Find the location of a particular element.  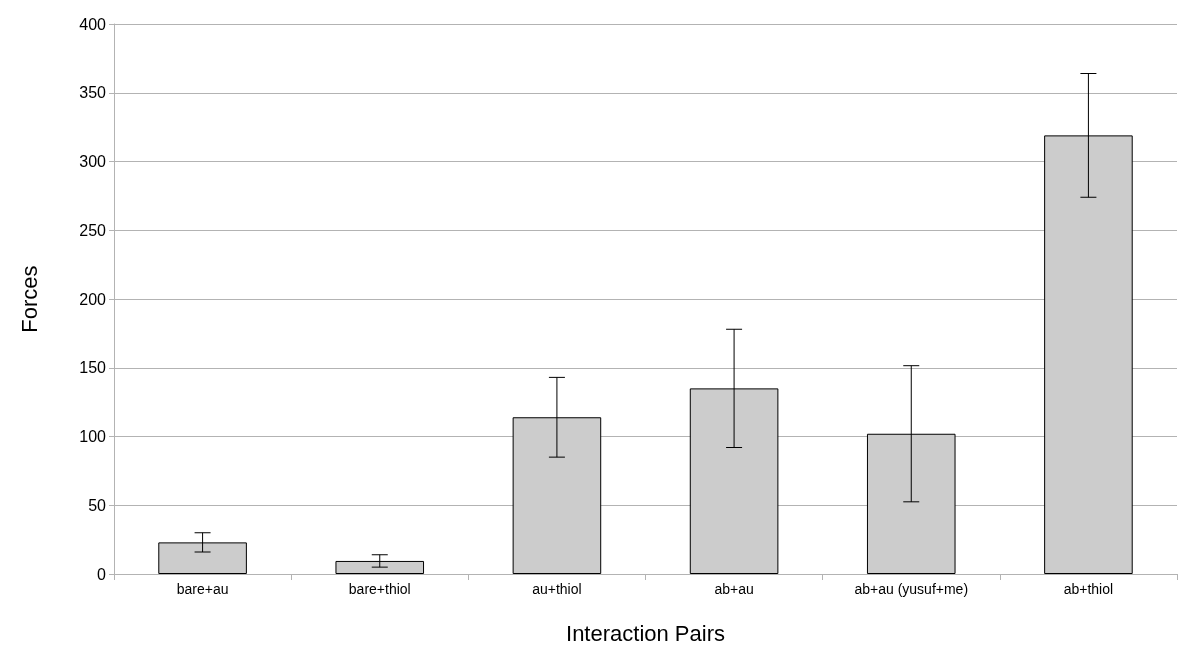

y-tick-label: 150 is located at coordinates (93, 368).